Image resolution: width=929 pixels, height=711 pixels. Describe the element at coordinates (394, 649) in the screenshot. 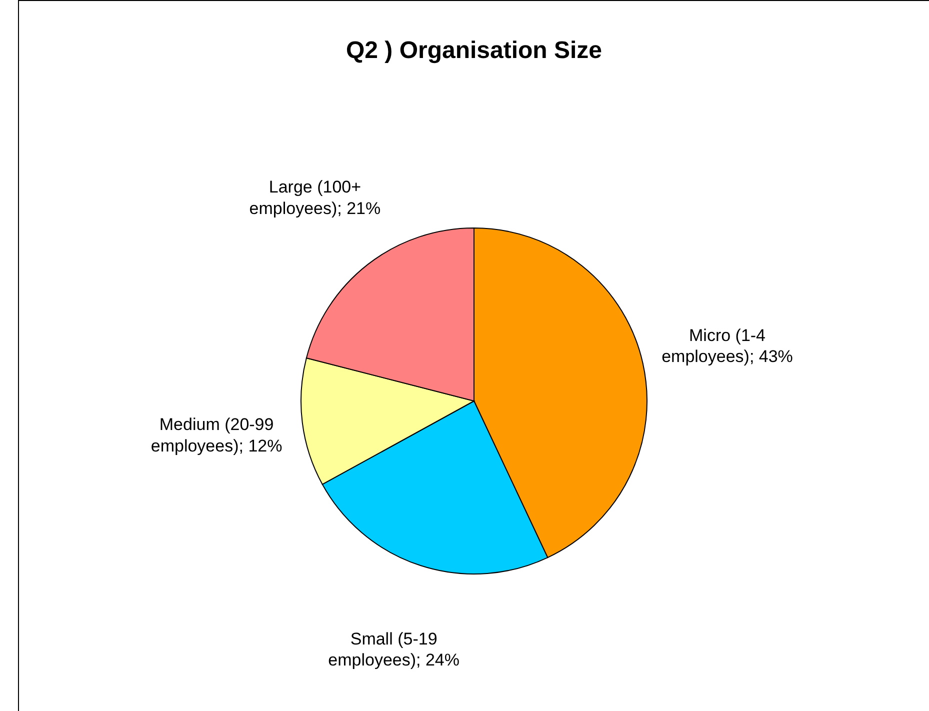

I see `slice-label: Small (5-19 employees); 24%` at that location.